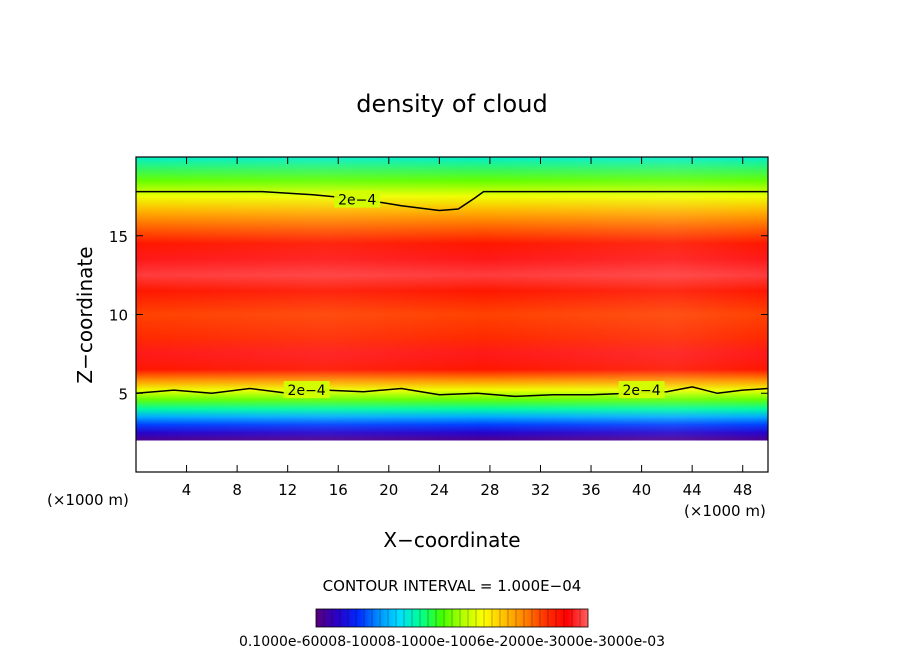  Describe the element at coordinates (123, 394) in the screenshot. I see `y-tick-label: 5` at that location.